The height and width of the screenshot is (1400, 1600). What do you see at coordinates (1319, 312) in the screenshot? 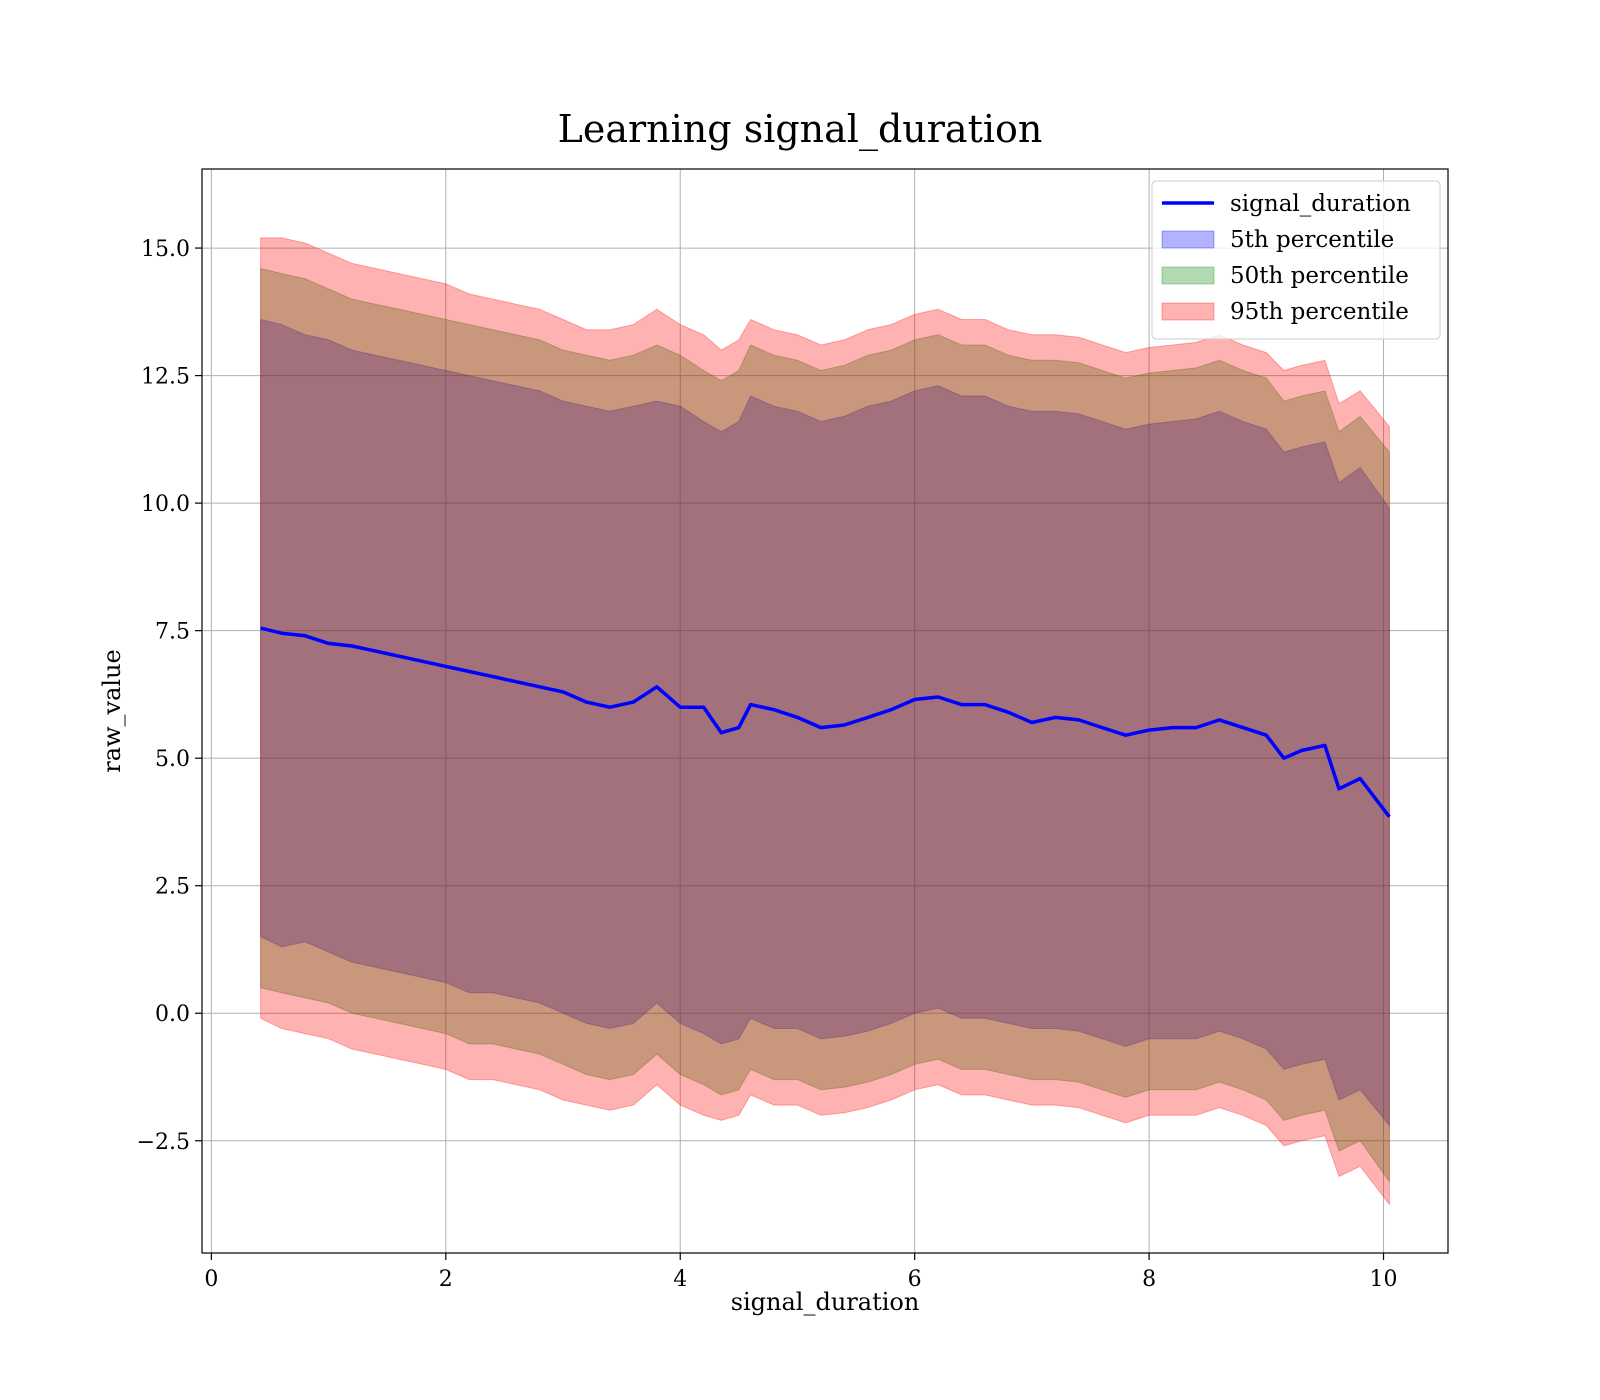
I see `legend-label: 95th percentile` at bounding box center [1319, 312].